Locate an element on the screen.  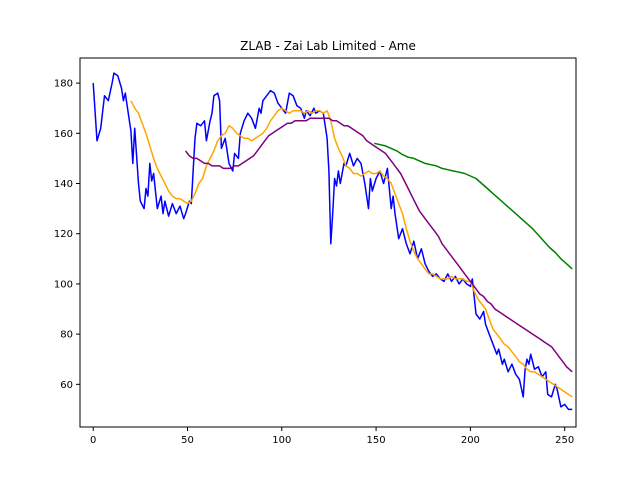
y-tick-label-2: 100 is located at coordinates (63, 284).